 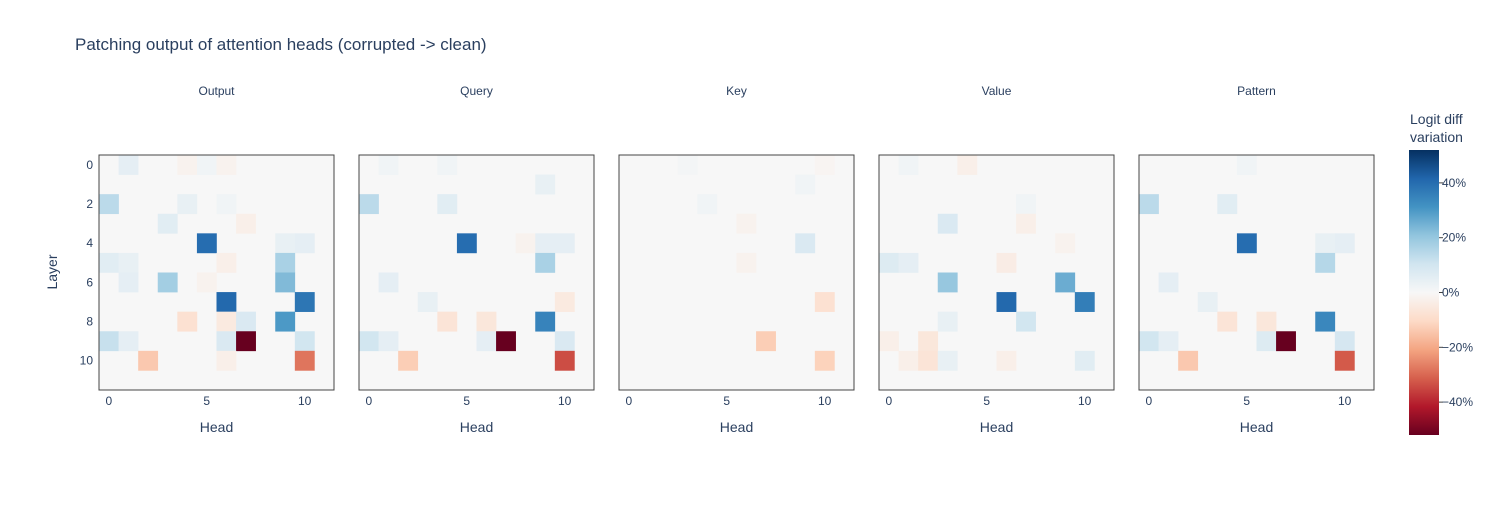 I want to click on y-tick-label: 8, so click(x=89, y=321).